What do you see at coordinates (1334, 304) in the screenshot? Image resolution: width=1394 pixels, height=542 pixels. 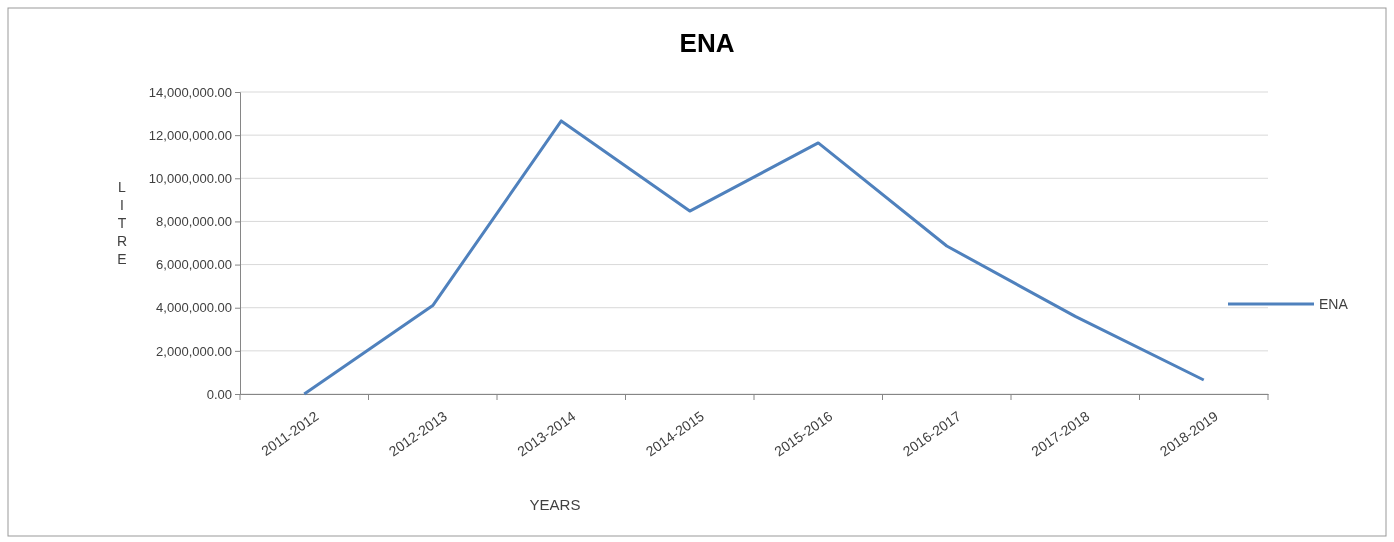 I see `text: ENA` at bounding box center [1334, 304].